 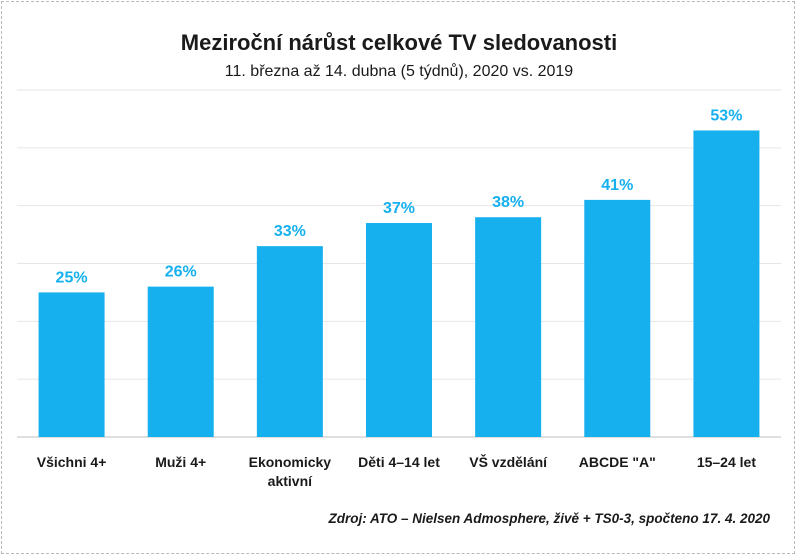 I want to click on x-tick-label: ABCDE "A", so click(x=617, y=462).